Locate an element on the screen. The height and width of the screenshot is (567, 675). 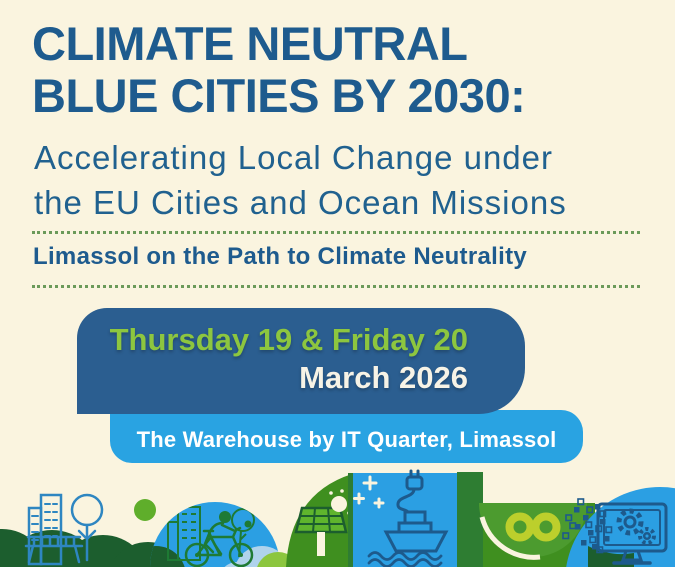
digital-transition-icon is located at coordinates (615, 531).